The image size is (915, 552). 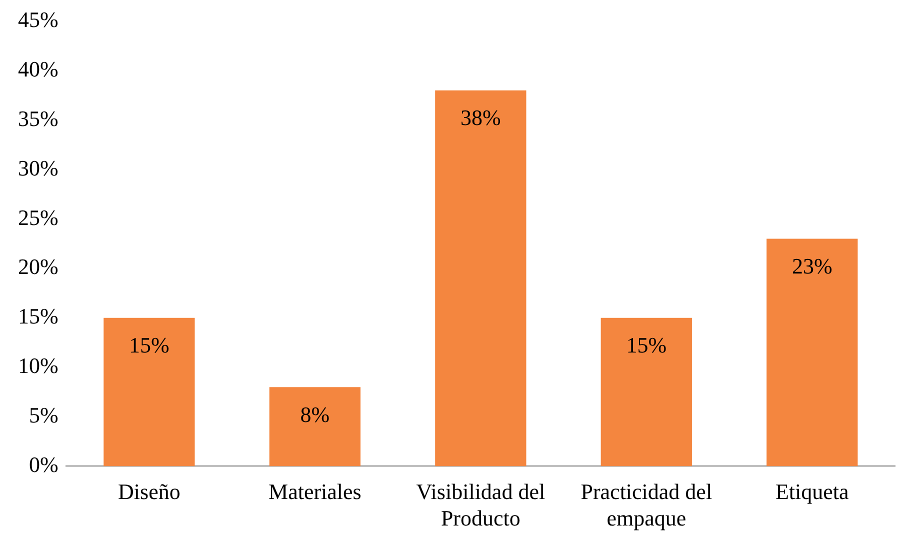 What do you see at coordinates (149, 491) in the screenshot?
I see `x-tick-label: Diseño` at bounding box center [149, 491].